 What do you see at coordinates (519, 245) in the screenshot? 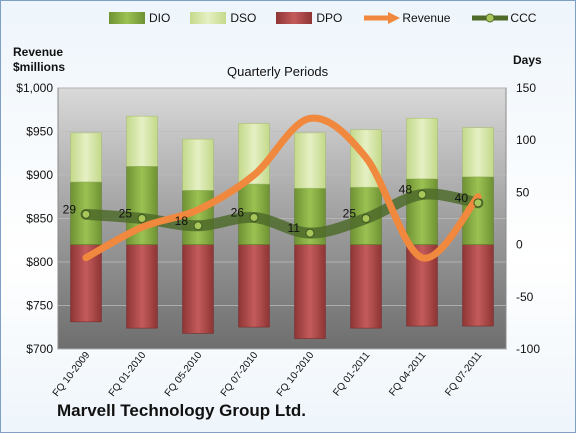
I see `right-tick-label: 0` at bounding box center [519, 245].